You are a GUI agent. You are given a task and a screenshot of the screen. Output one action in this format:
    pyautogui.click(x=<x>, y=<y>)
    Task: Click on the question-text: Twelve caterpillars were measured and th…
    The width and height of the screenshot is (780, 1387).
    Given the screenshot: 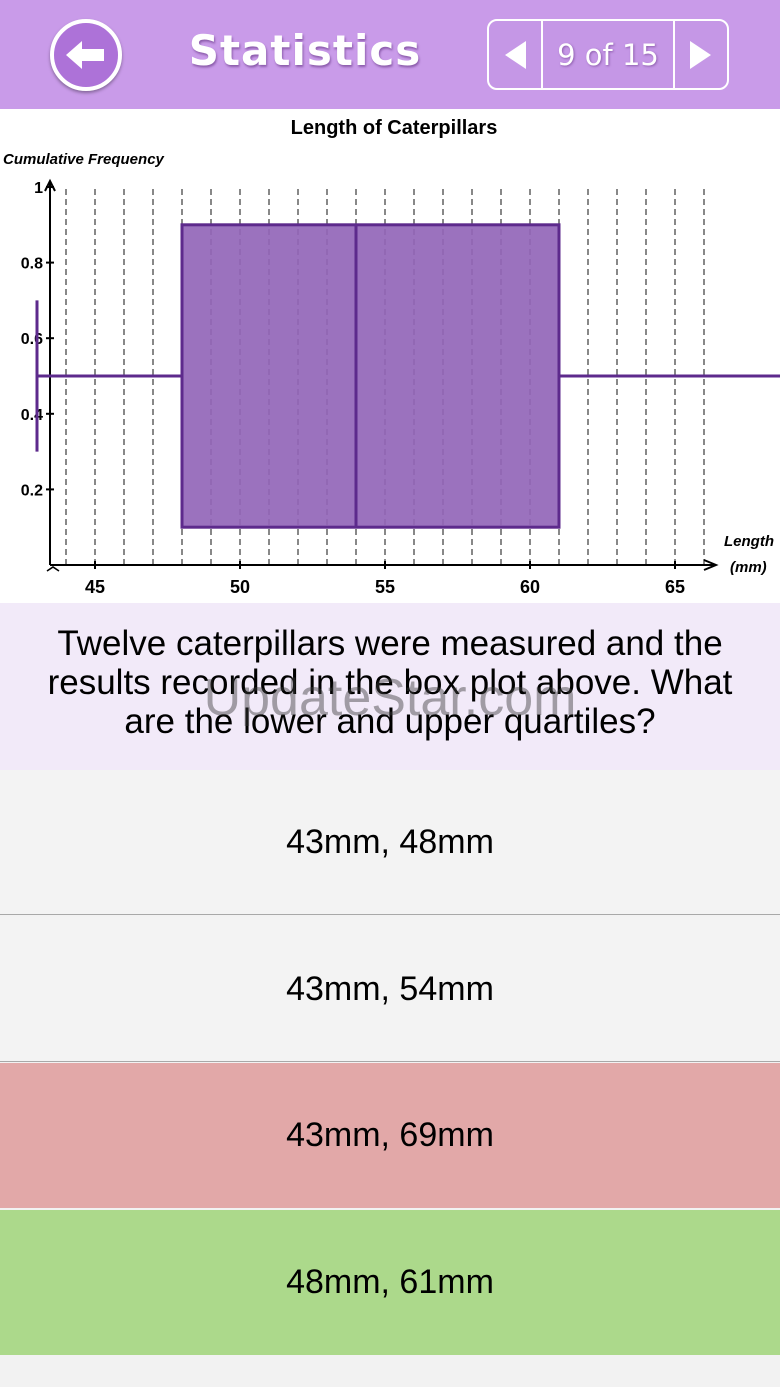 What is the action you would take?
    pyautogui.click(x=390, y=682)
    